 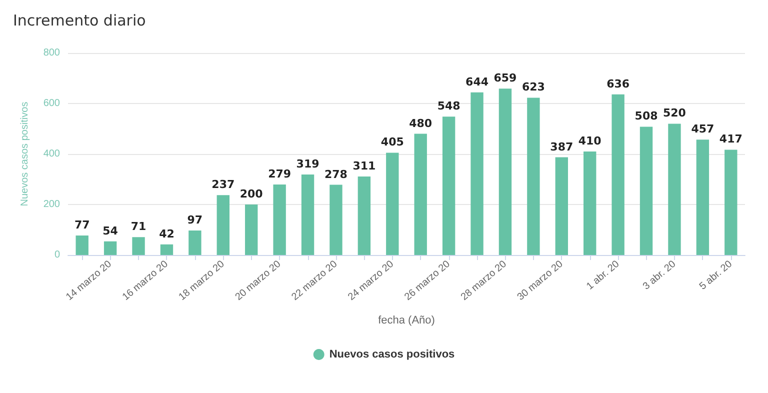 I want to click on x-tick-label: 5 abr. 20, so click(x=716, y=275).